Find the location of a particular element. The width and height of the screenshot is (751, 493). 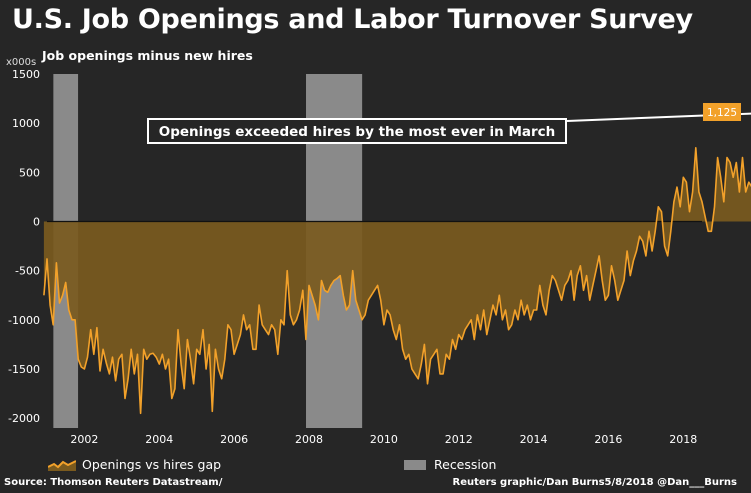

y-tick-label: -2000 is located at coordinates (24, 418).